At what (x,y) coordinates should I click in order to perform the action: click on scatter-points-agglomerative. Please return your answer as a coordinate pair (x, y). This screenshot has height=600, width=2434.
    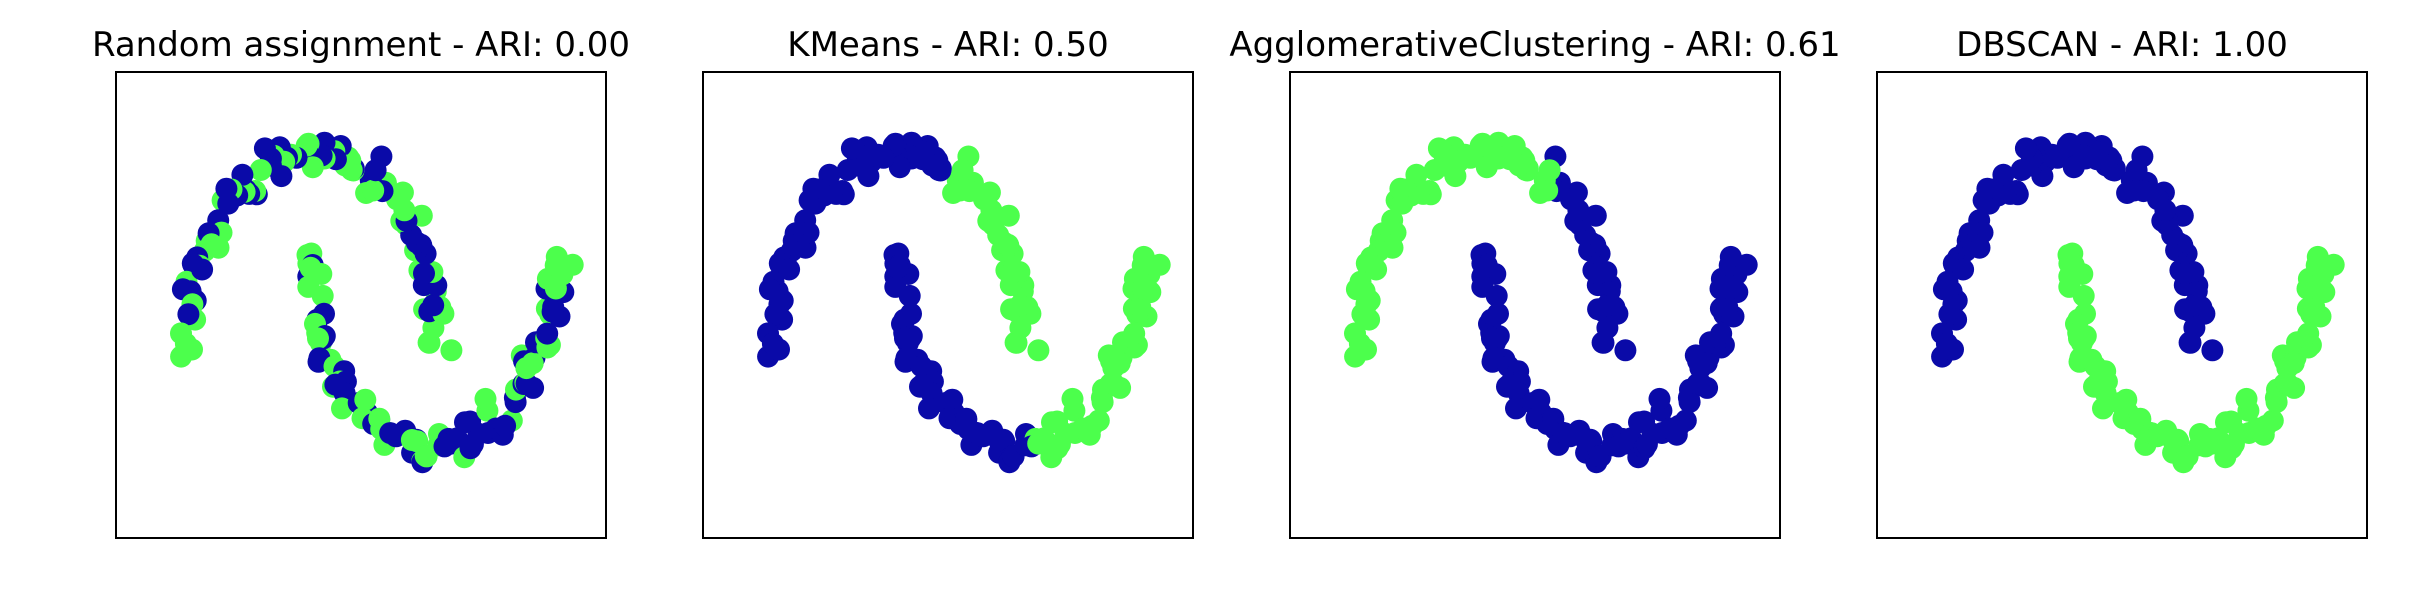
    Looking at the image, I should click on (1551, 302).